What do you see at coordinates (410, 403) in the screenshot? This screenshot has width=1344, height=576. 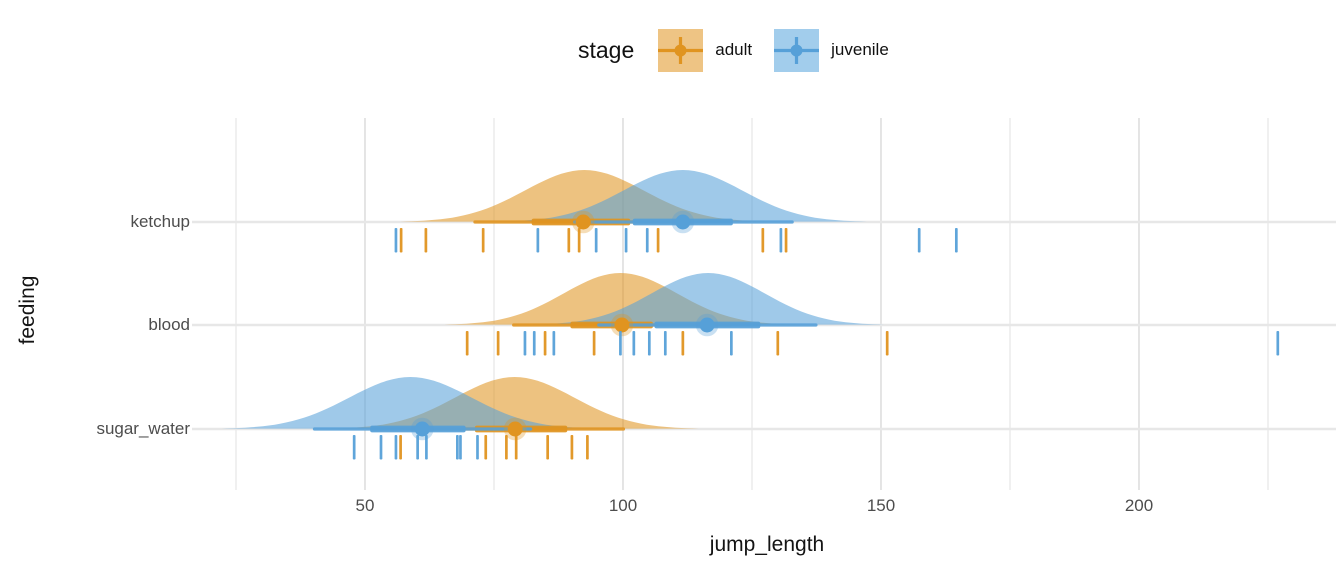 I see `density-slab-sugar_water-juvenile` at bounding box center [410, 403].